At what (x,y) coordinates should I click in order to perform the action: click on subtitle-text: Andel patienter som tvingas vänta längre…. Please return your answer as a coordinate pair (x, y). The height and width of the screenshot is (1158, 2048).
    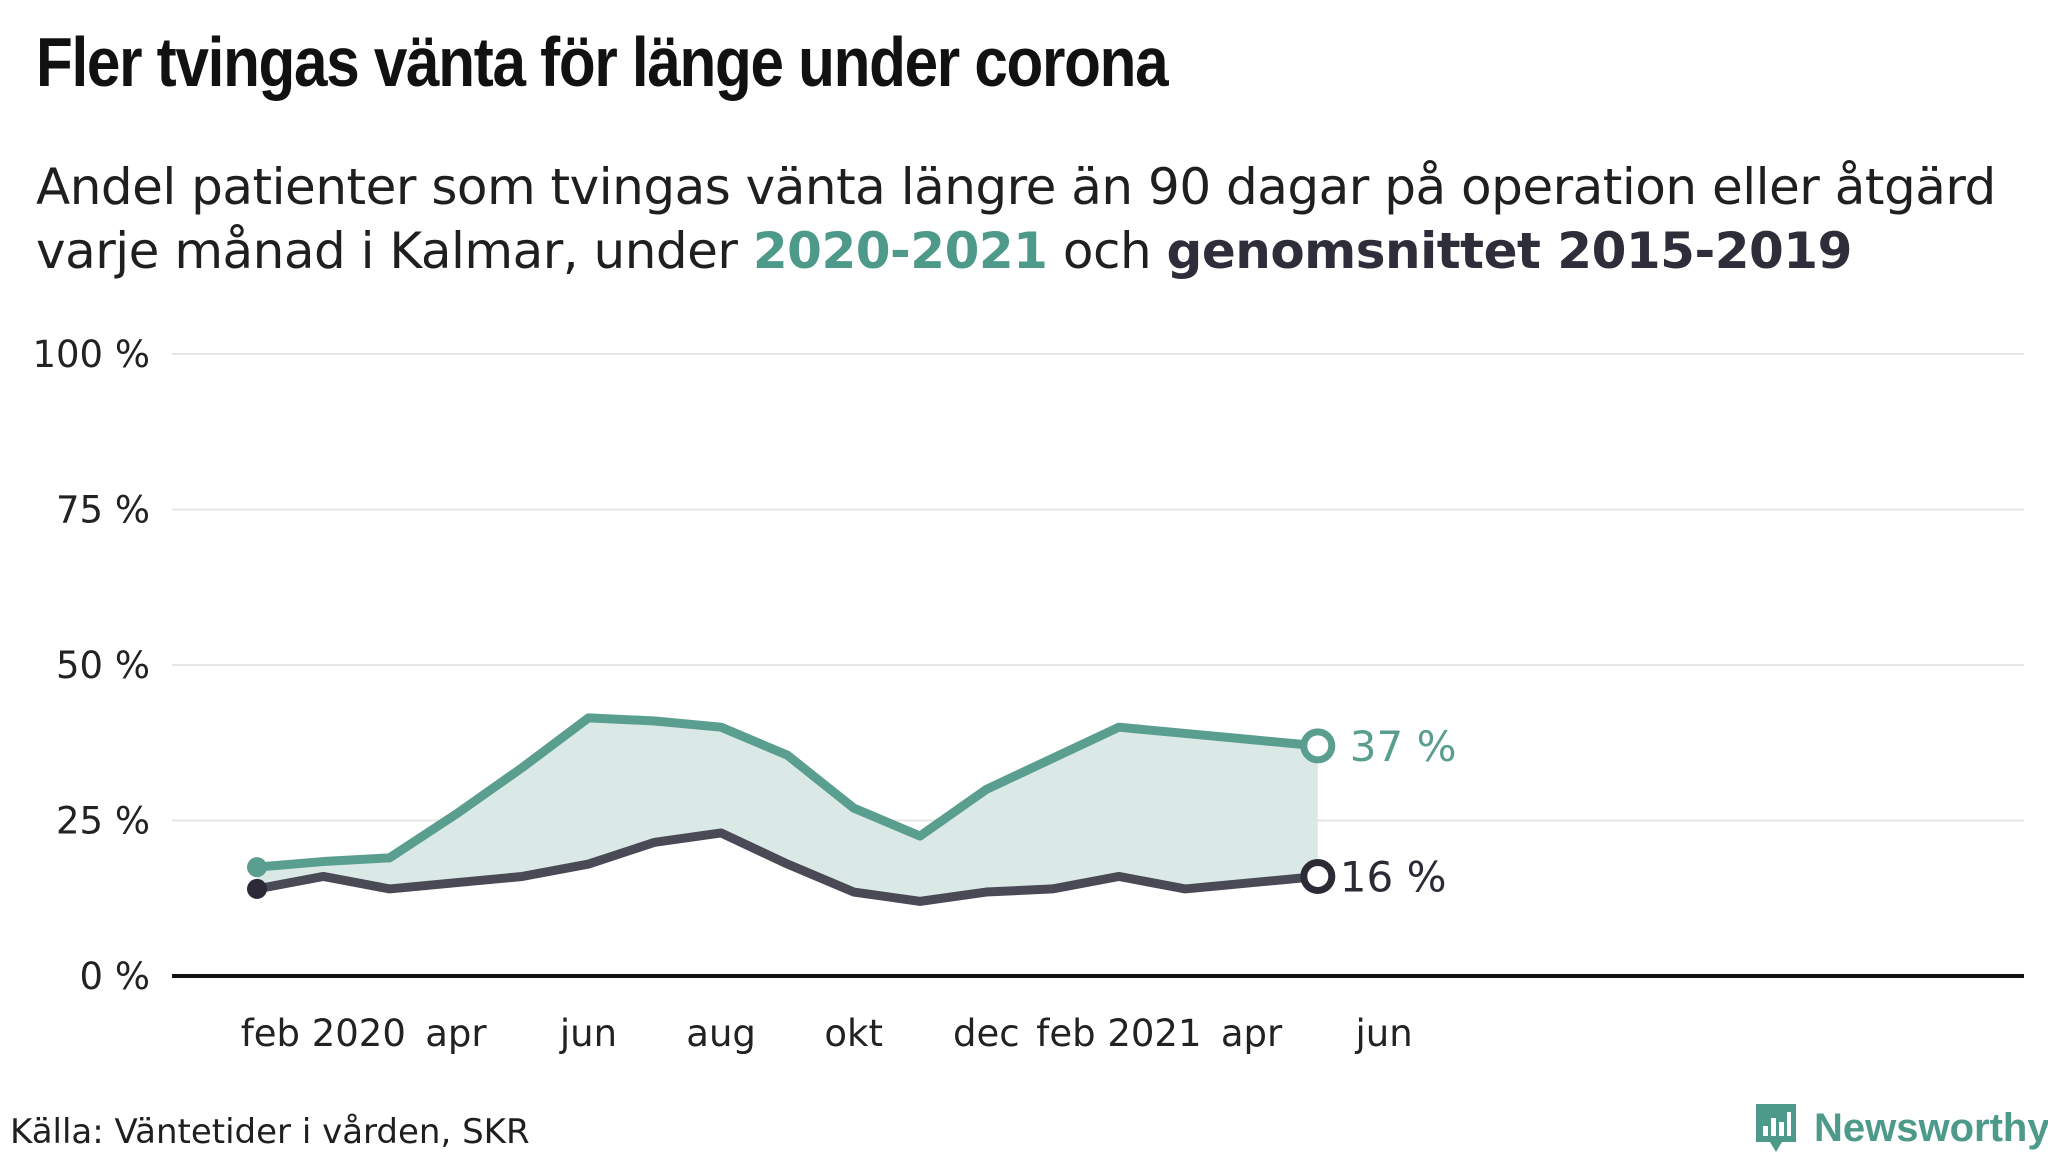
    Looking at the image, I should click on (1016, 219).